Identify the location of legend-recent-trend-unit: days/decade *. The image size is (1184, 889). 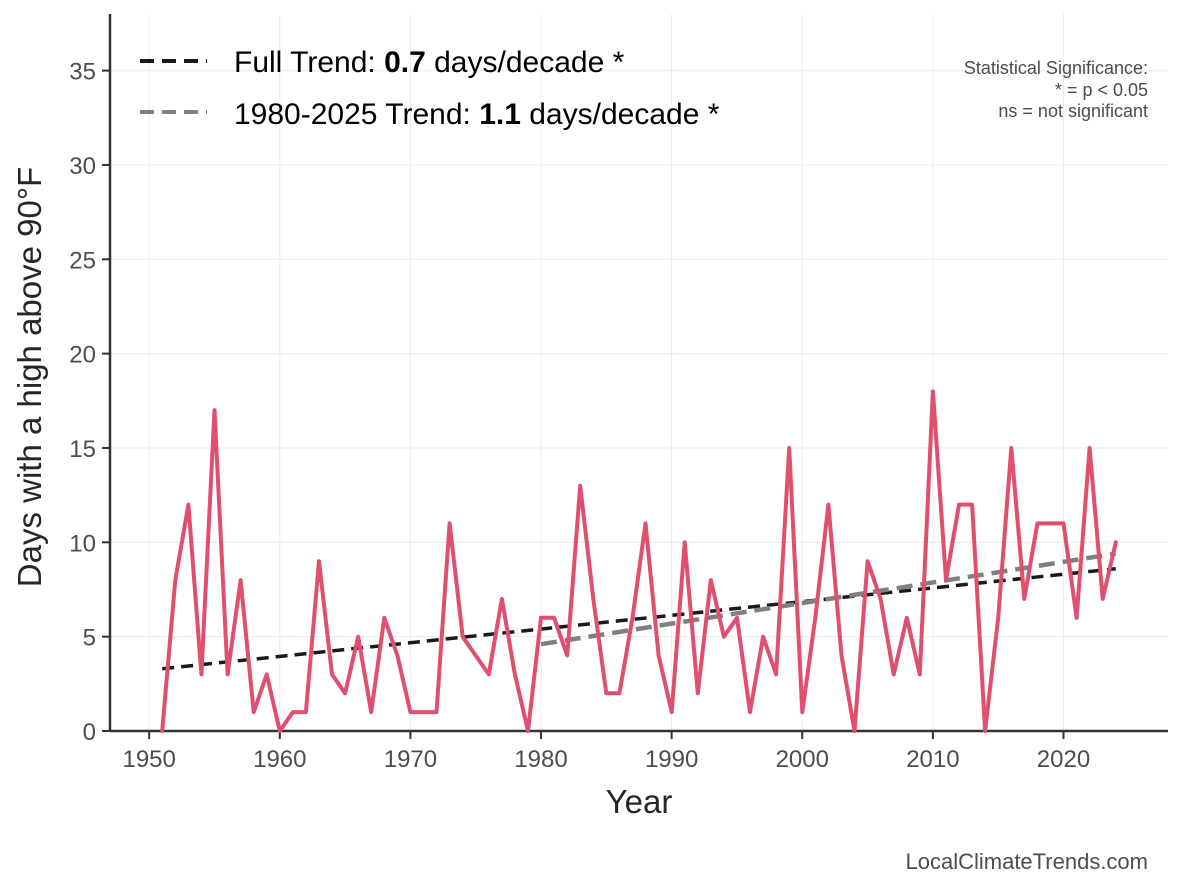
(624, 114).